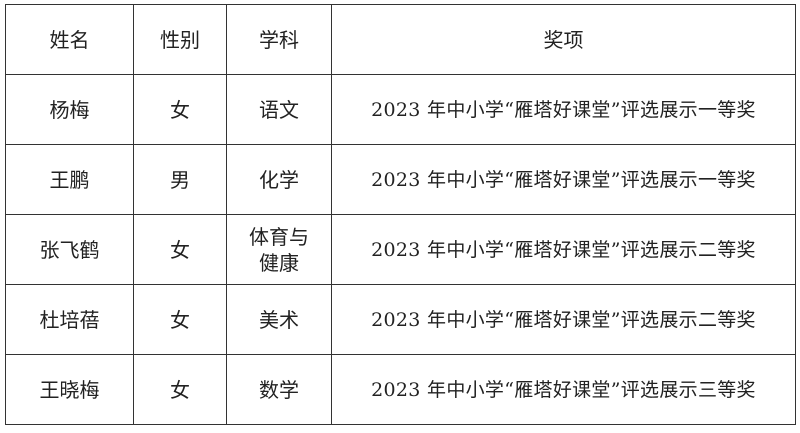 This screenshot has height=433, width=800. Describe the element at coordinates (69, 109) in the screenshot. I see `cell-name: 杨梅` at that location.